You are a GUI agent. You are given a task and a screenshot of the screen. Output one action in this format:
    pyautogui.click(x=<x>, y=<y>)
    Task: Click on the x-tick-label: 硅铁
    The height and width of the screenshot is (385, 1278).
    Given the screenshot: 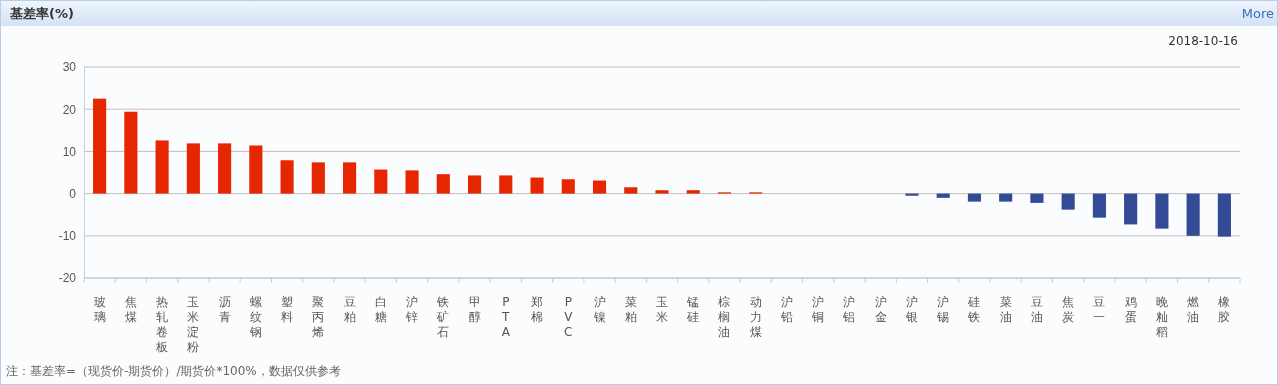 What is the action you would take?
    pyautogui.click(x=974, y=309)
    